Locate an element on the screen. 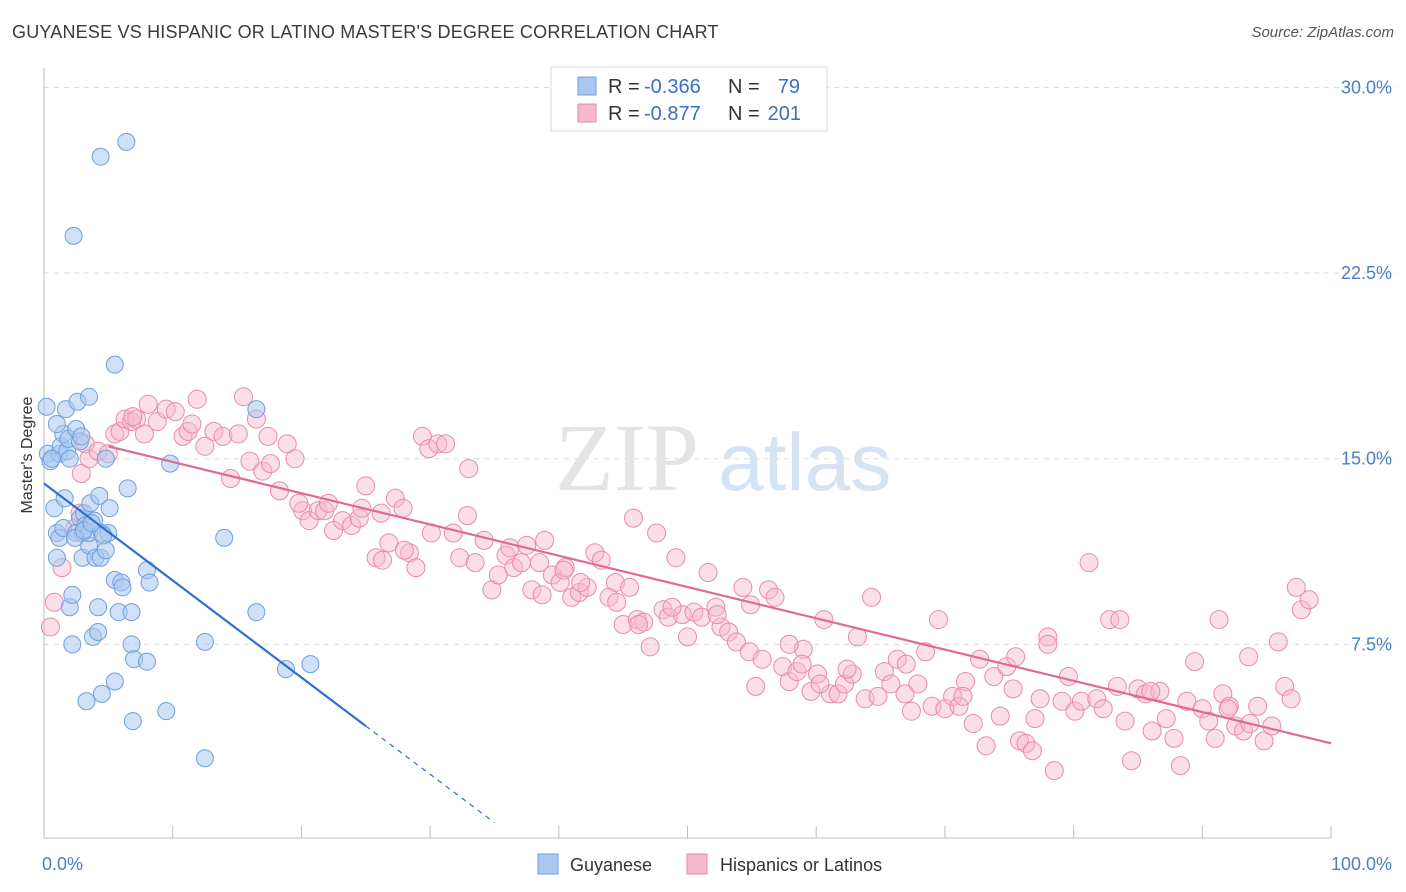  legend-swatch-hispanics is located at coordinates (587, 113).